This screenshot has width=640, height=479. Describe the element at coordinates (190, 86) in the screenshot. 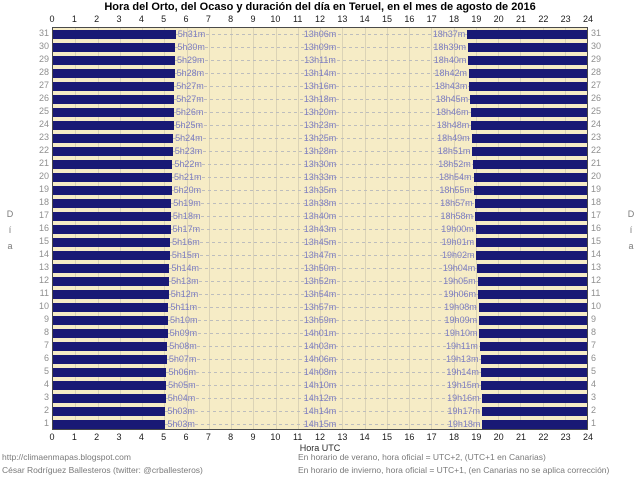

I see `sunrise-time-label: 5h27m` at that location.